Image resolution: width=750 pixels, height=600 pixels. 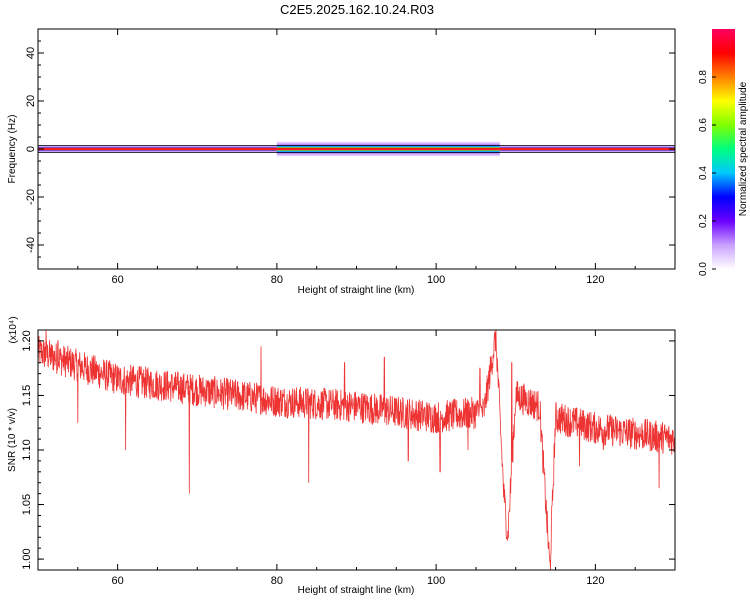 What do you see at coordinates (703, 269) in the screenshot?
I see `colorbar-tick-label: 0.0` at bounding box center [703, 269].